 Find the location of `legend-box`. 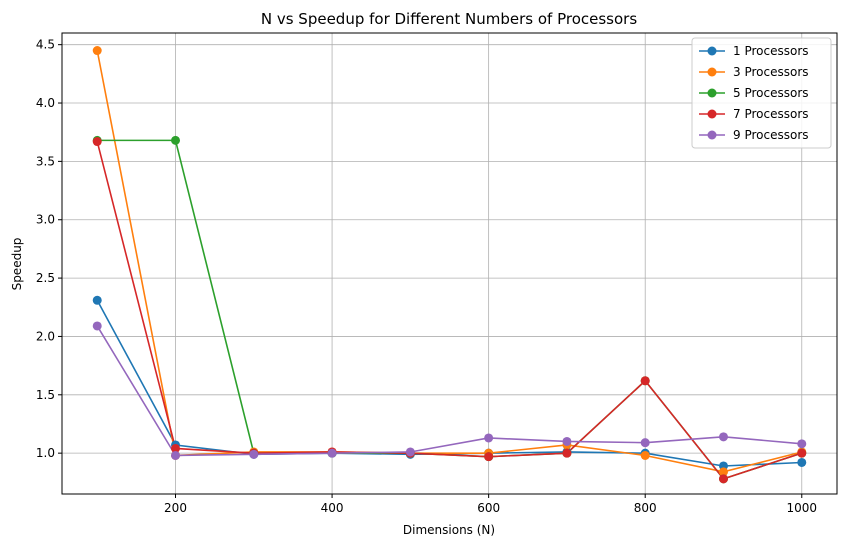

legend-box is located at coordinates (761, 93).